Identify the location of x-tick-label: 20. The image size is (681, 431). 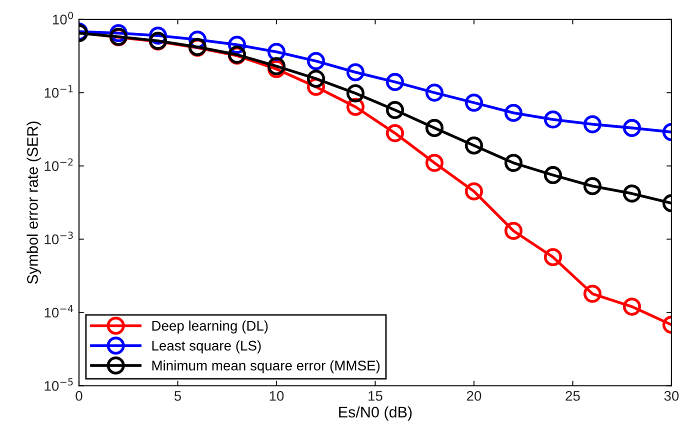
(474, 395).